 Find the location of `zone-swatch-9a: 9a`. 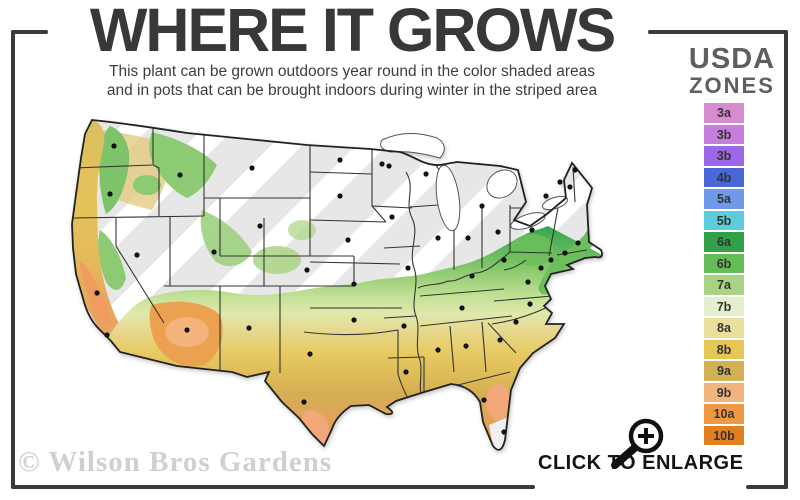

zone-swatch-9a: 9a is located at coordinates (724, 371).